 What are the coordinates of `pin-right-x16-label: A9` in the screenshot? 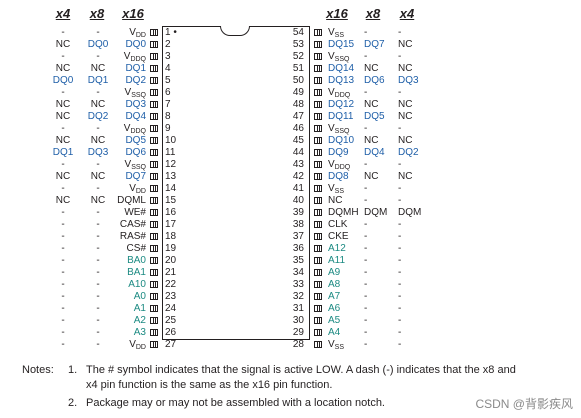 It's located at (334, 272).